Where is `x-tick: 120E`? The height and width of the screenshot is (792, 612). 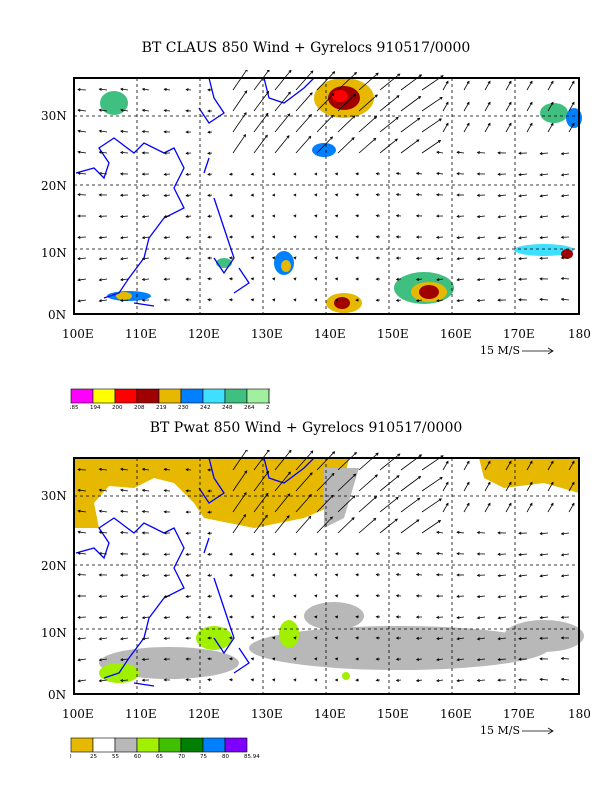
x-tick: 120E is located at coordinates (204, 714).